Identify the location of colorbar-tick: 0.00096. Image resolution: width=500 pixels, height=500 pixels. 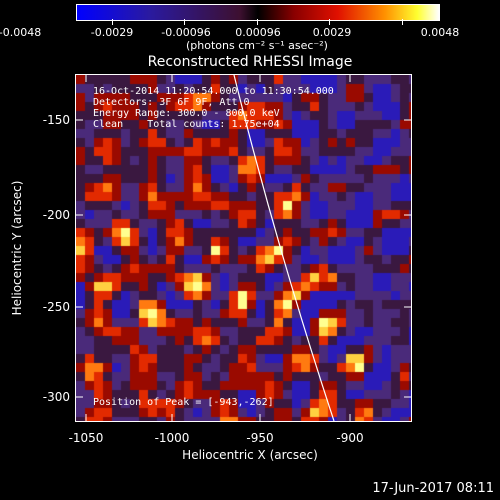
(258, 32).